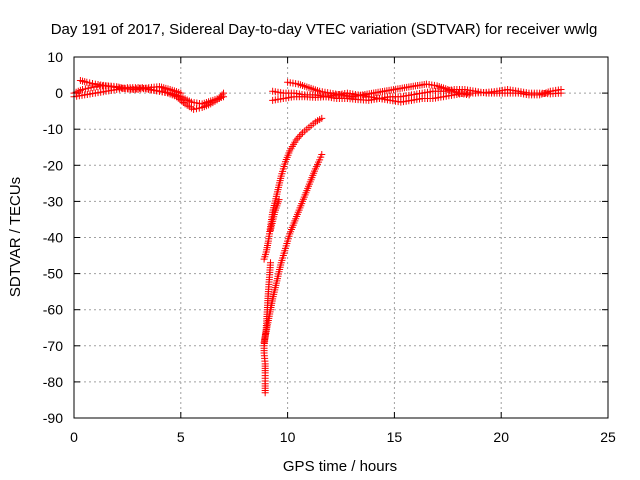 The height and width of the screenshot is (480, 640). Describe the element at coordinates (74, 437) in the screenshot. I see `x-tick-label: 0` at that location.